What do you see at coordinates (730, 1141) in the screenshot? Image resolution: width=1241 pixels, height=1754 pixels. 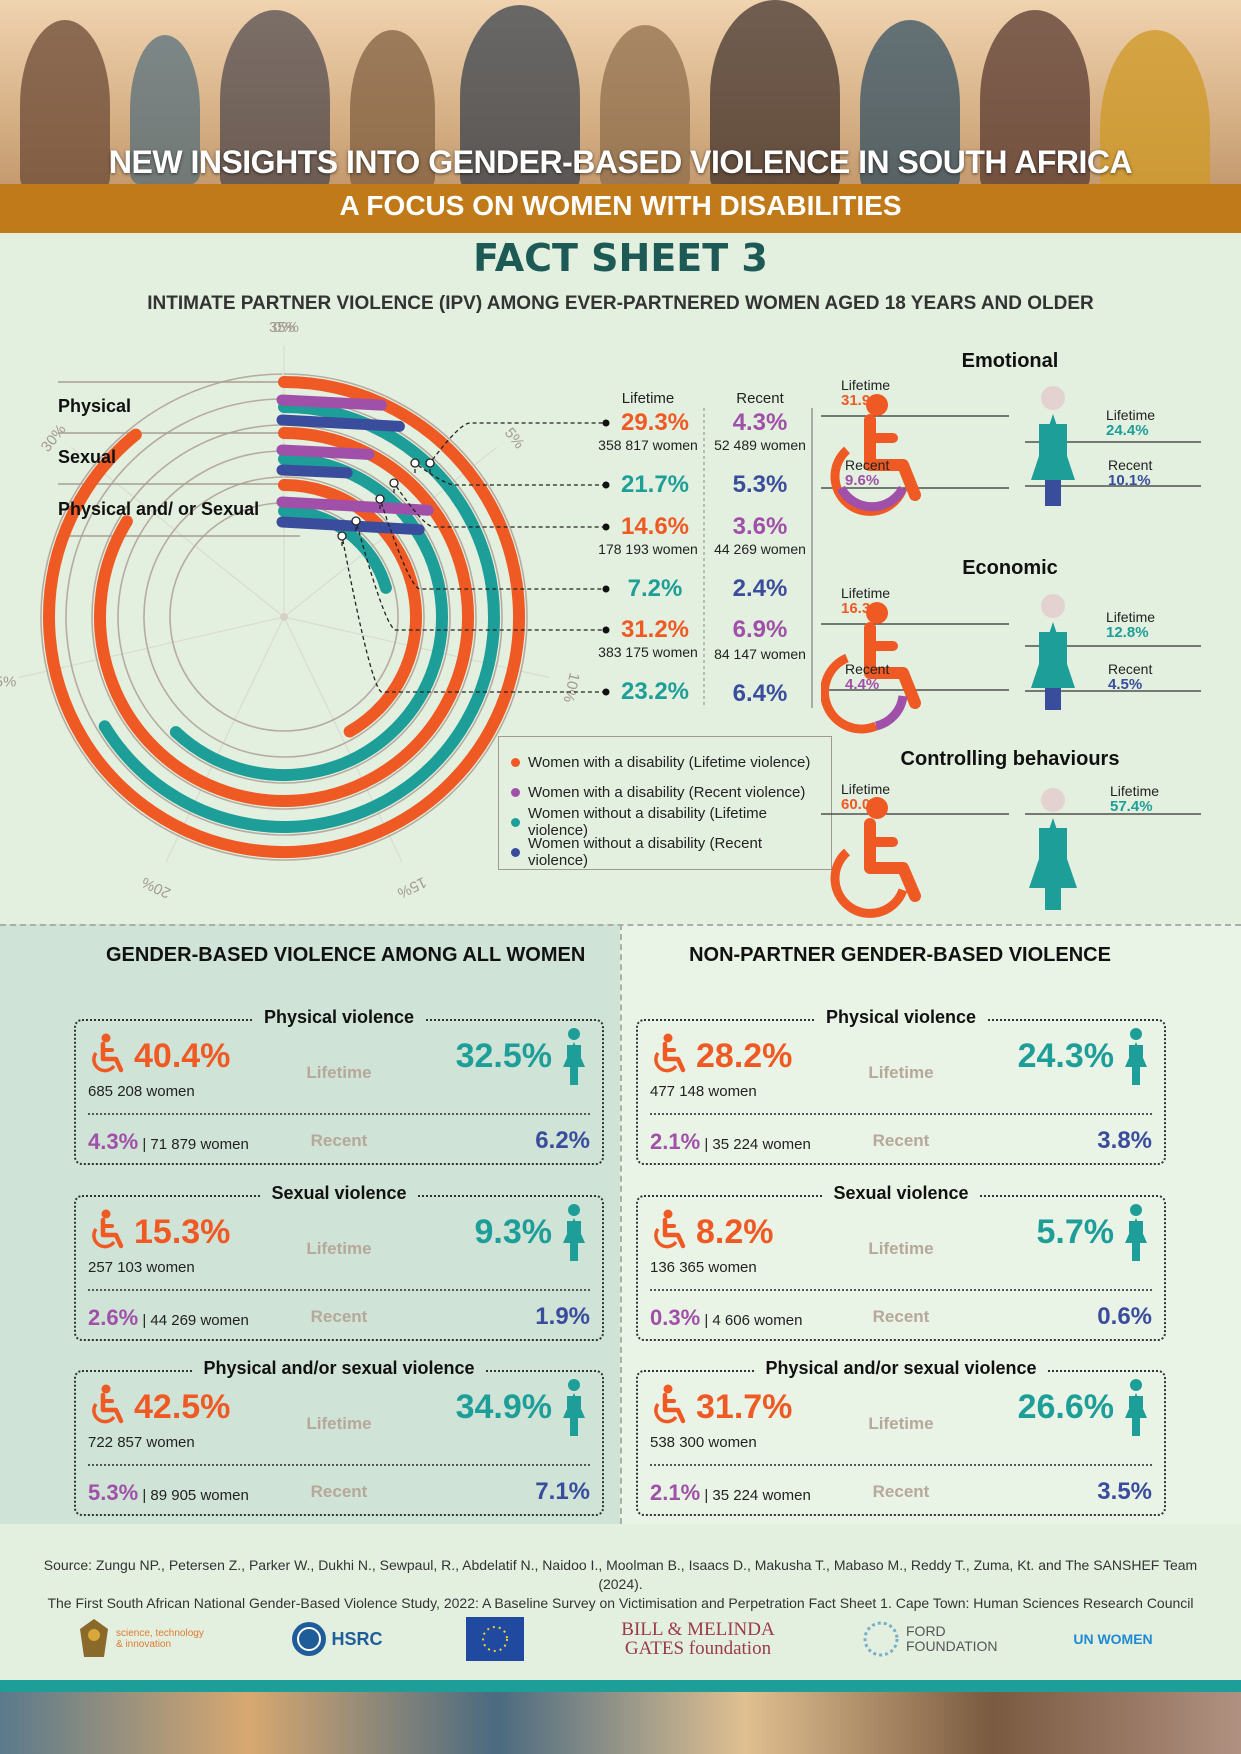 I see `disability-recent: 2.1% | 35 224 women` at bounding box center [730, 1141].